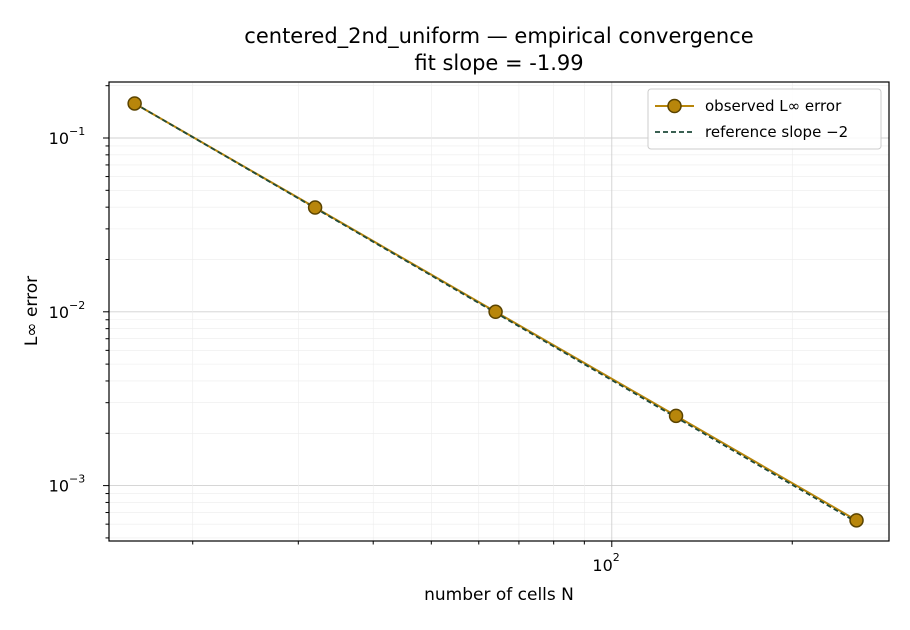 This screenshot has width=910, height=630. I want to click on x-axis-label: number of cells N, so click(499, 595).